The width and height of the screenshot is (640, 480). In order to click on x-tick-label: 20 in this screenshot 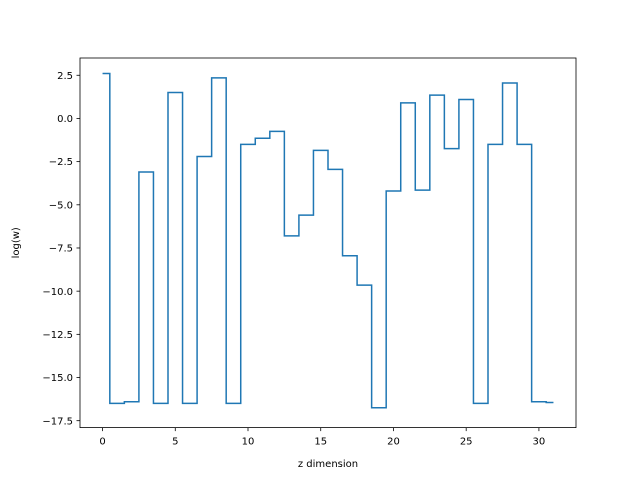, I will do `click(393, 442)`.